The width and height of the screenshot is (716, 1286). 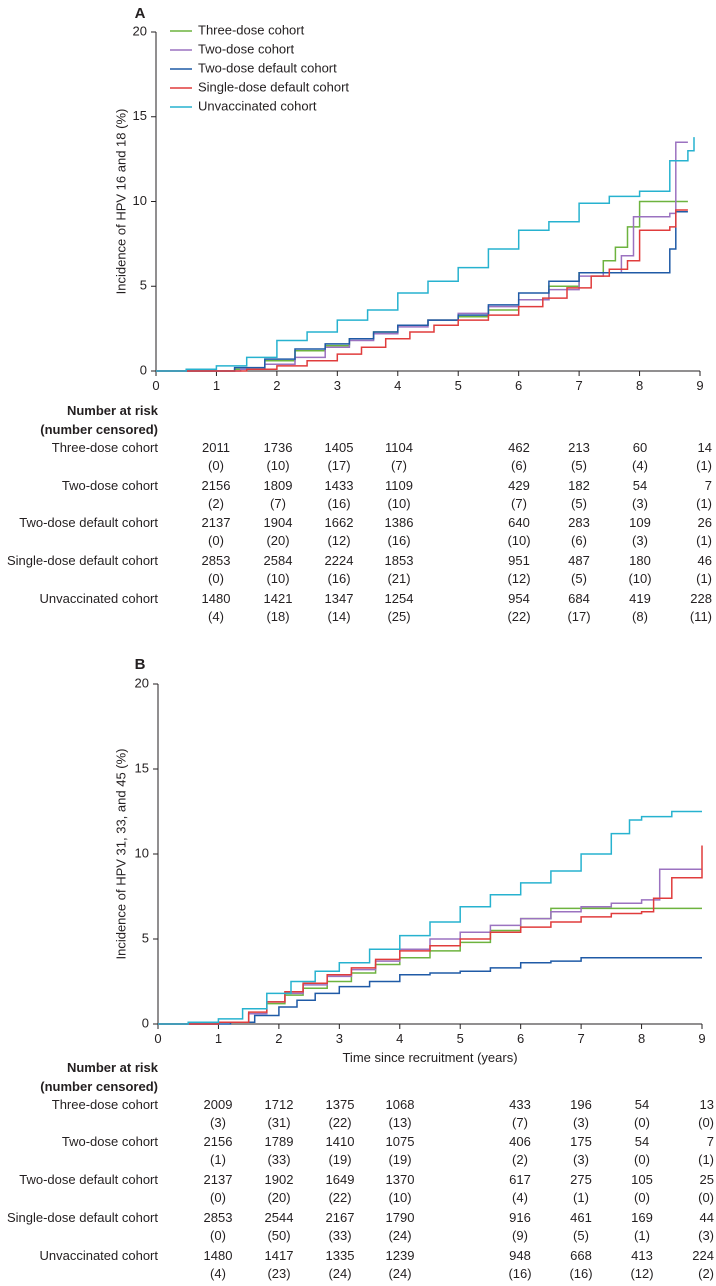 I want to click on y-tick-label: 5, so click(x=145, y=937).